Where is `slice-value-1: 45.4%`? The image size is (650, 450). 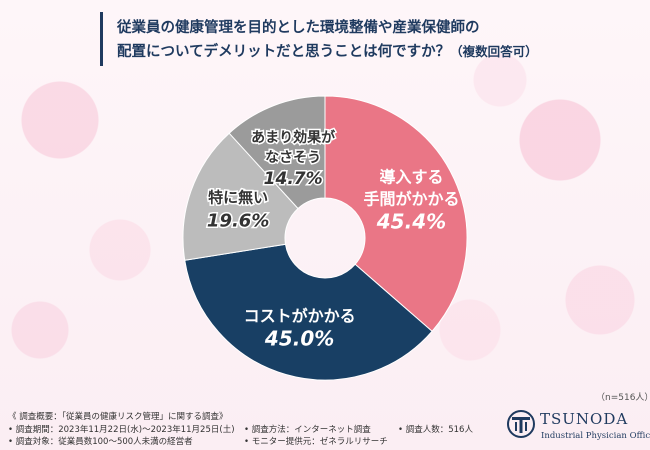 slice-value-1: 45.4% is located at coordinates (411, 222).